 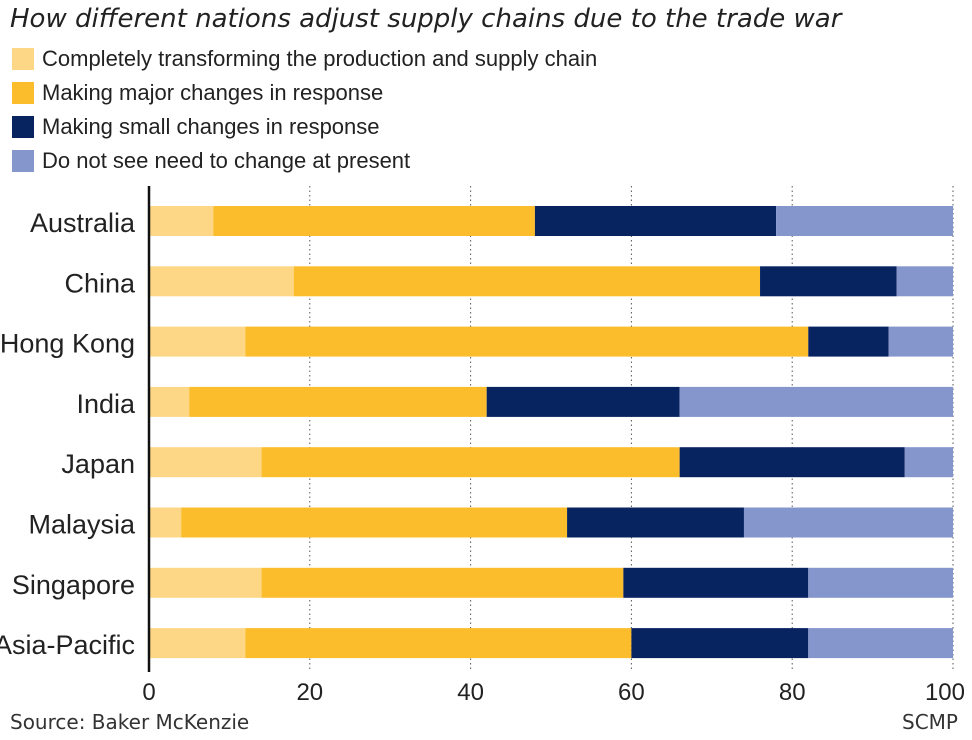 I want to click on legend-label: Do not see need to change at present, so click(x=226, y=160).